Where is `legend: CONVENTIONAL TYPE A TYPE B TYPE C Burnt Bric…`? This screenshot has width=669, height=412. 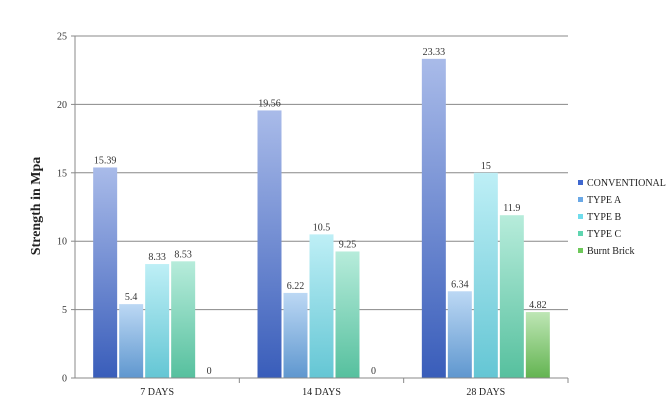
legend: CONVENTIONAL TYPE A TYPE B TYPE C Burnt Bric… is located at coordinates (622, 217).